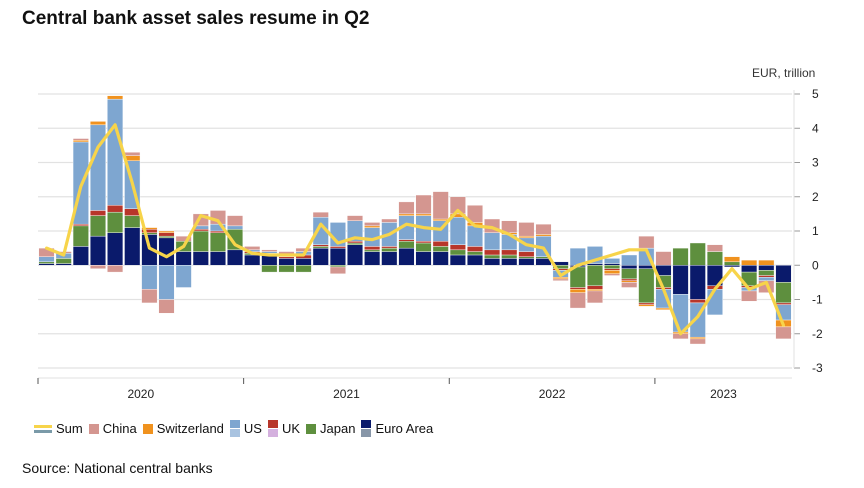 The height and width of the screenshot is (488, 864). I want to click on legend-item-sum: Sum, so click(58, 428).